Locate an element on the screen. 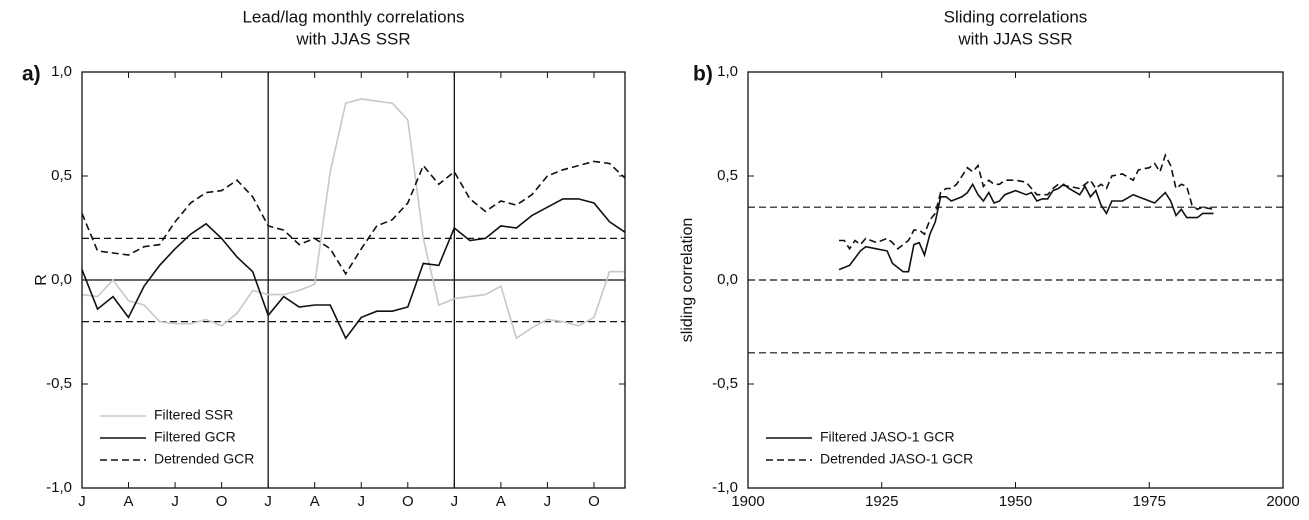  panel-label: b) is located at coordinates (703, 74).